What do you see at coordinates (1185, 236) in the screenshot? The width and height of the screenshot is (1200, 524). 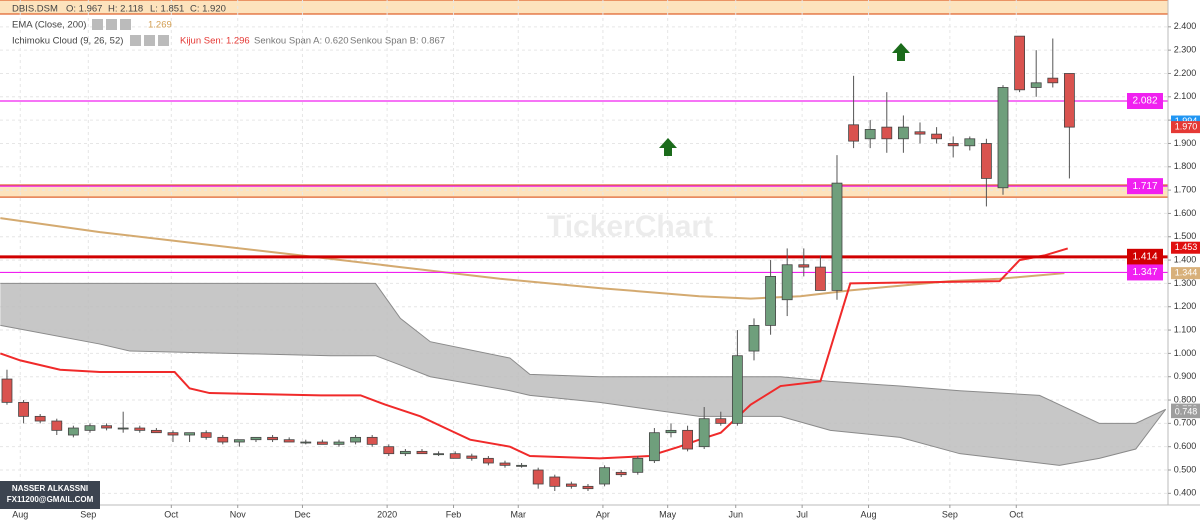 I see `y-tick-label: 1.500` at bounding box center [1185, 236].